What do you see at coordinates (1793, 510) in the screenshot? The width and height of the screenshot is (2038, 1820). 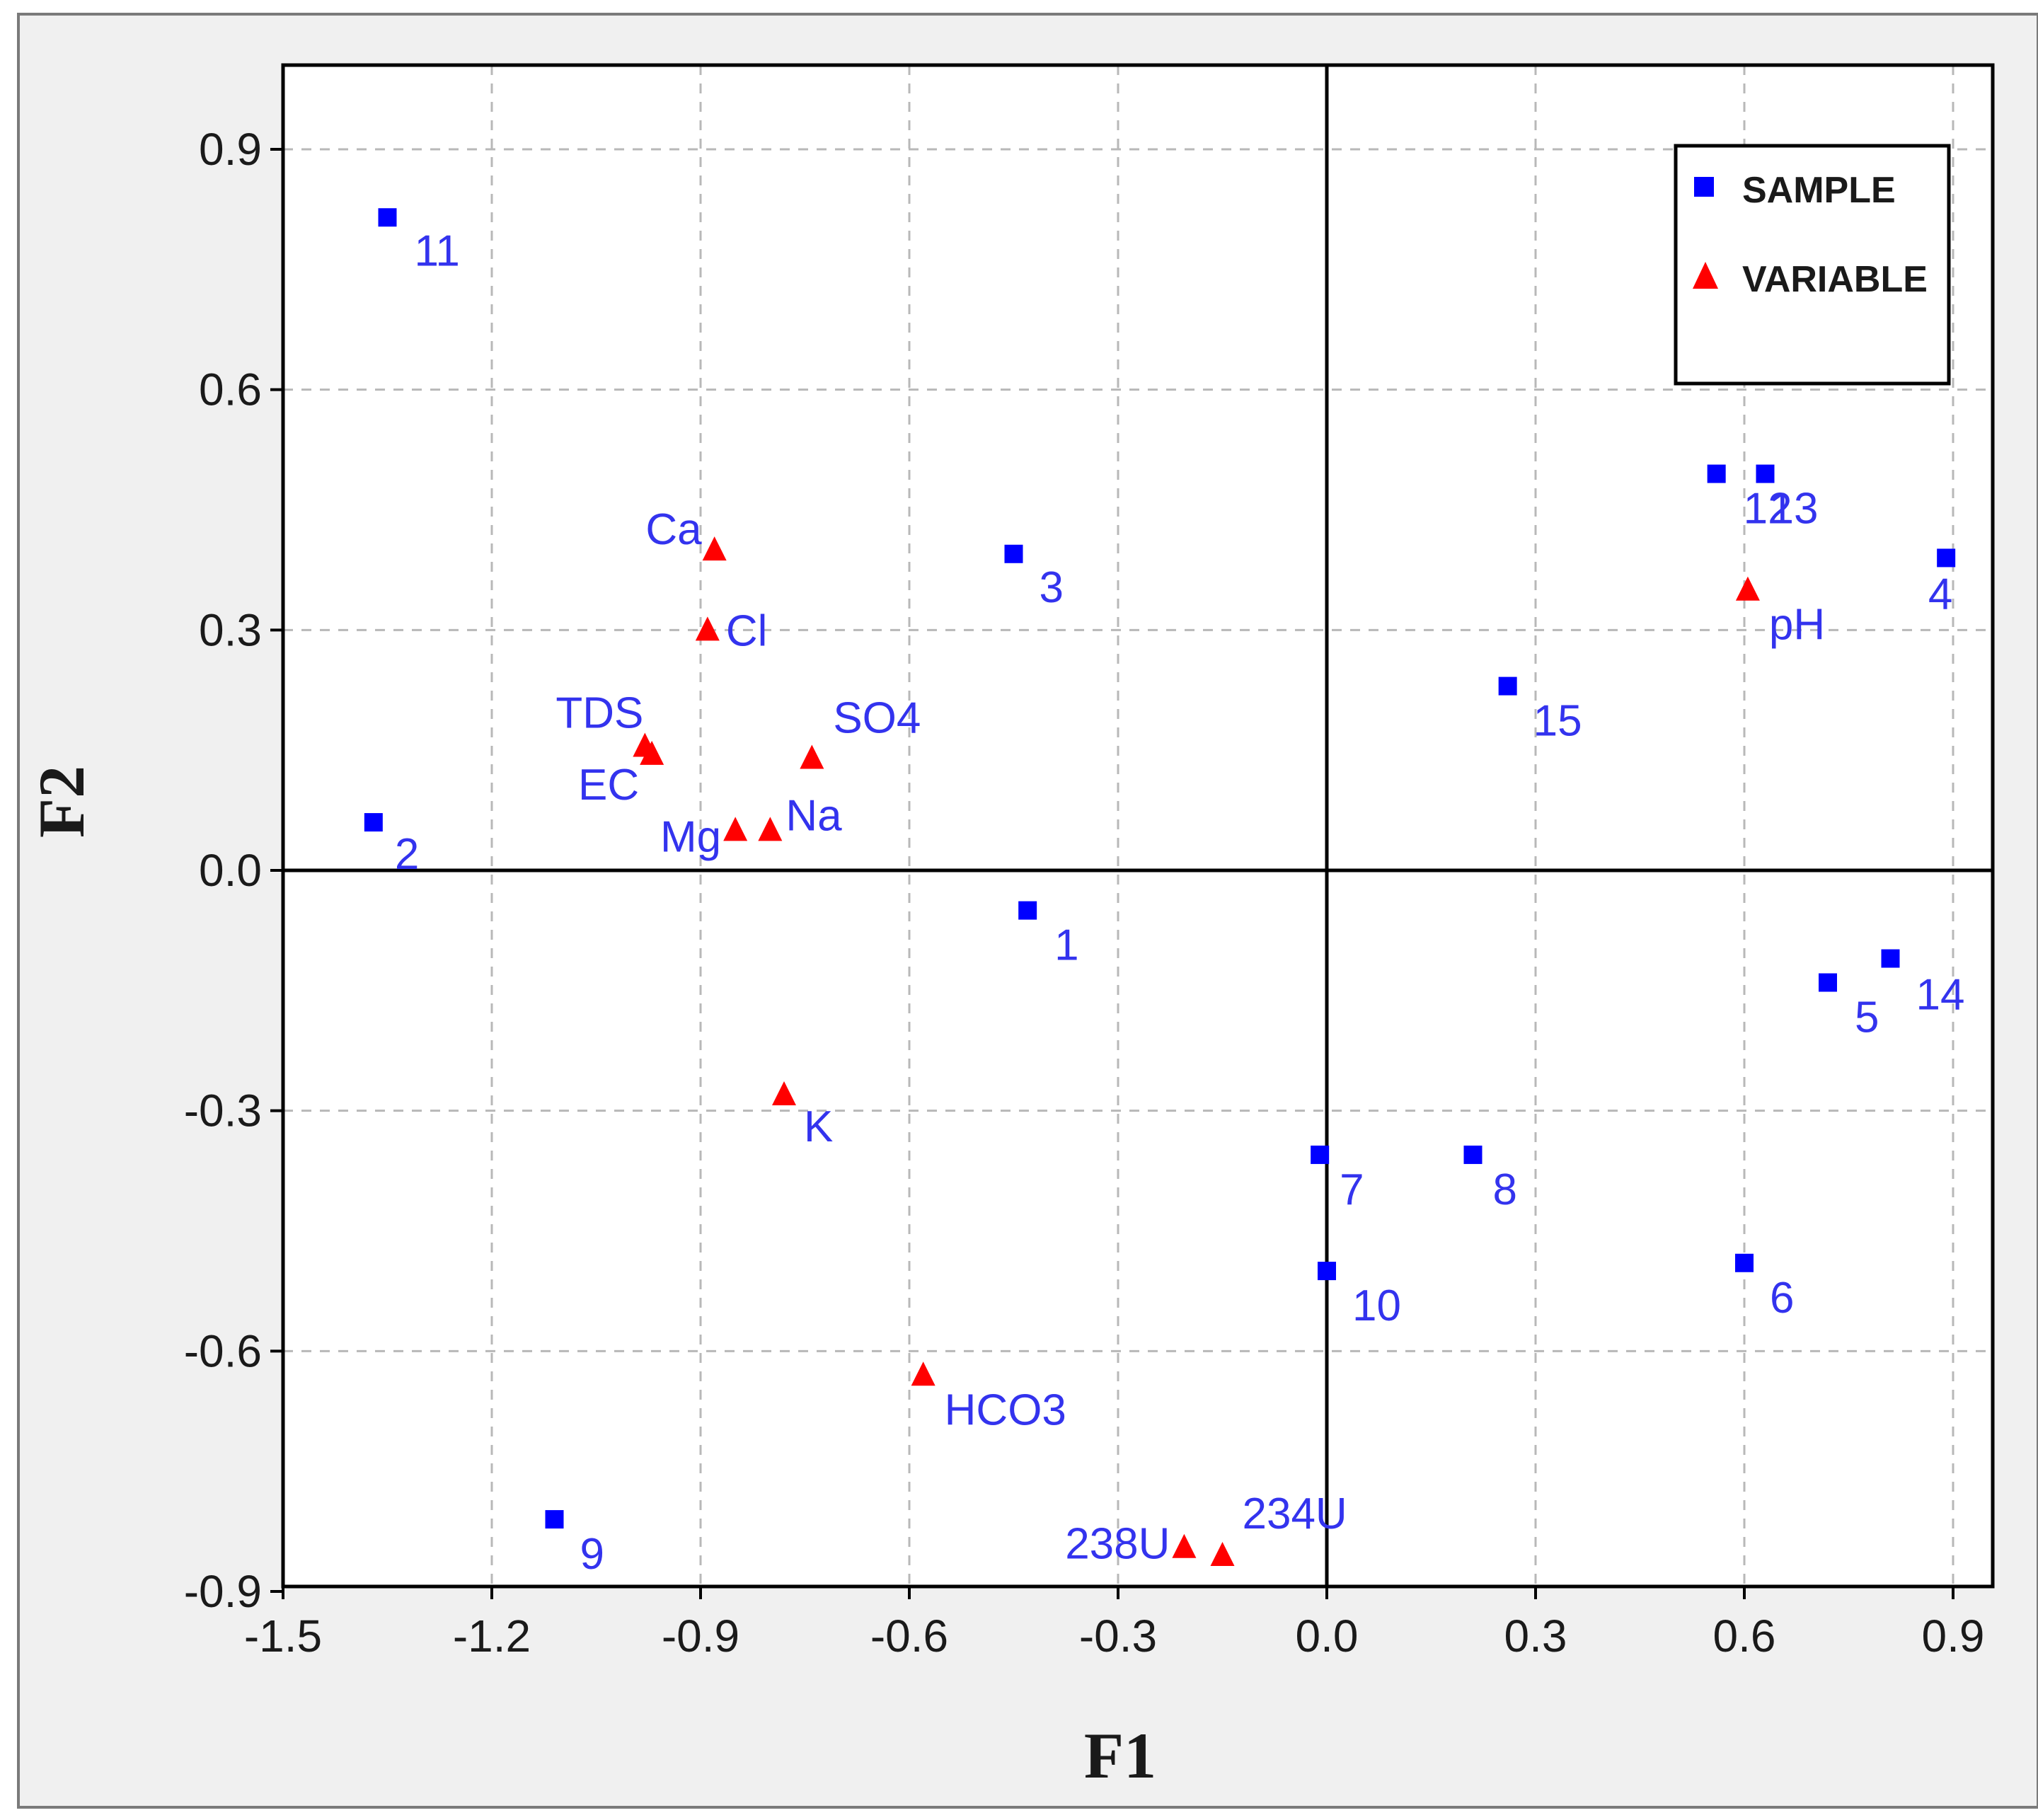 I see `sample-point-label: 13` at bounding box center [1793, 510].